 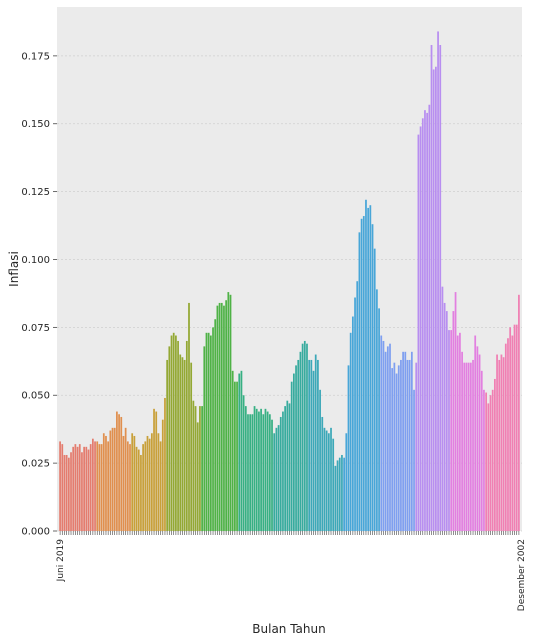 I want to click on x-tick-label-first: Juni 2019, so click(x=61, y=561).